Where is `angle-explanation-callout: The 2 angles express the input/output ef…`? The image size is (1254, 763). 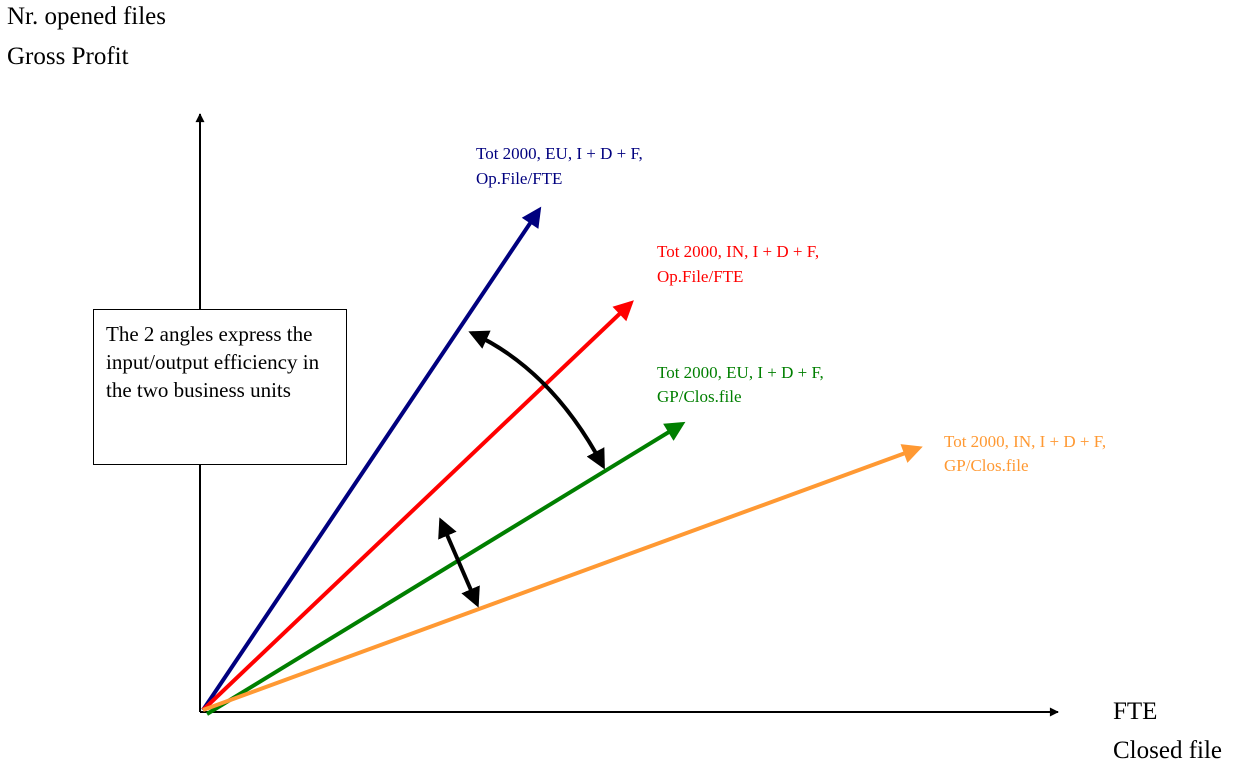 angle-explanation-callout: The 2 angles express the input/output ef… is located at coordinates (220, 387).